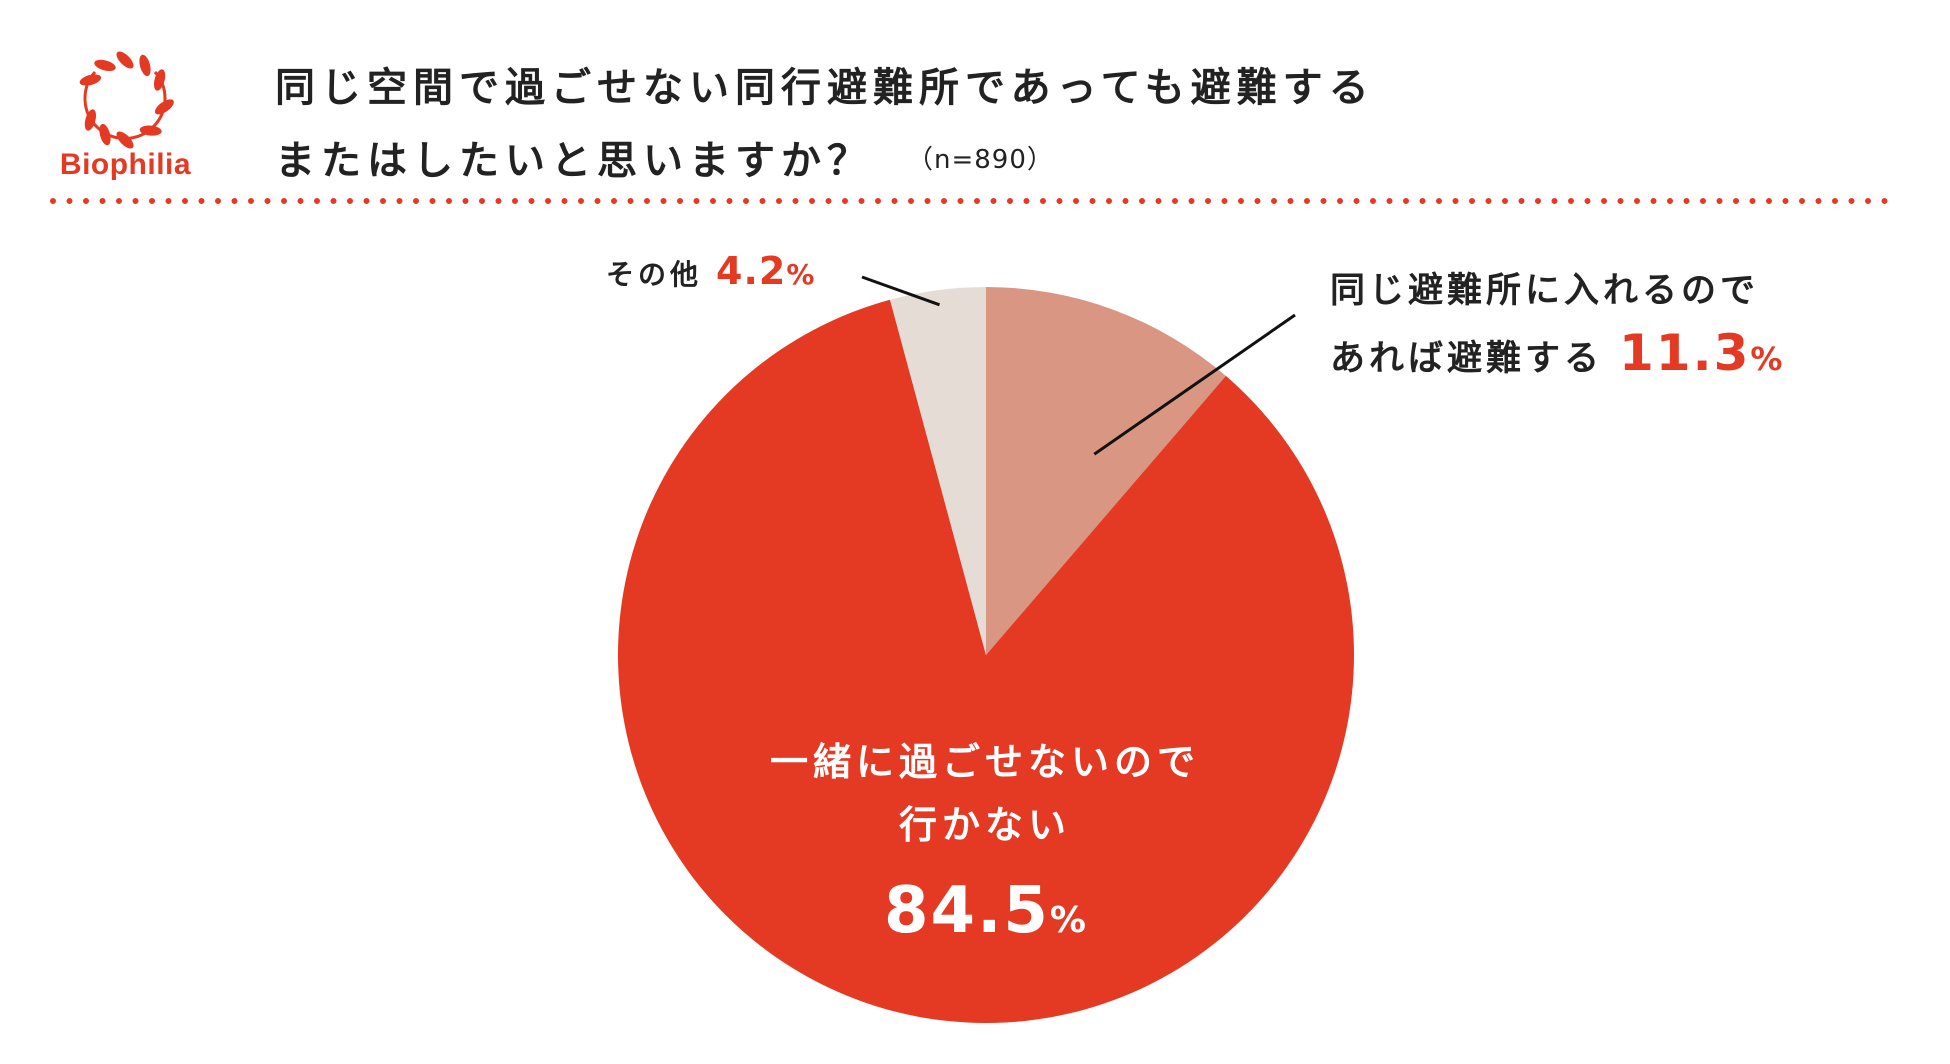  I want to click on slice-label-not-go-line1: 一緒に過ごせないので, so click(985, 762).